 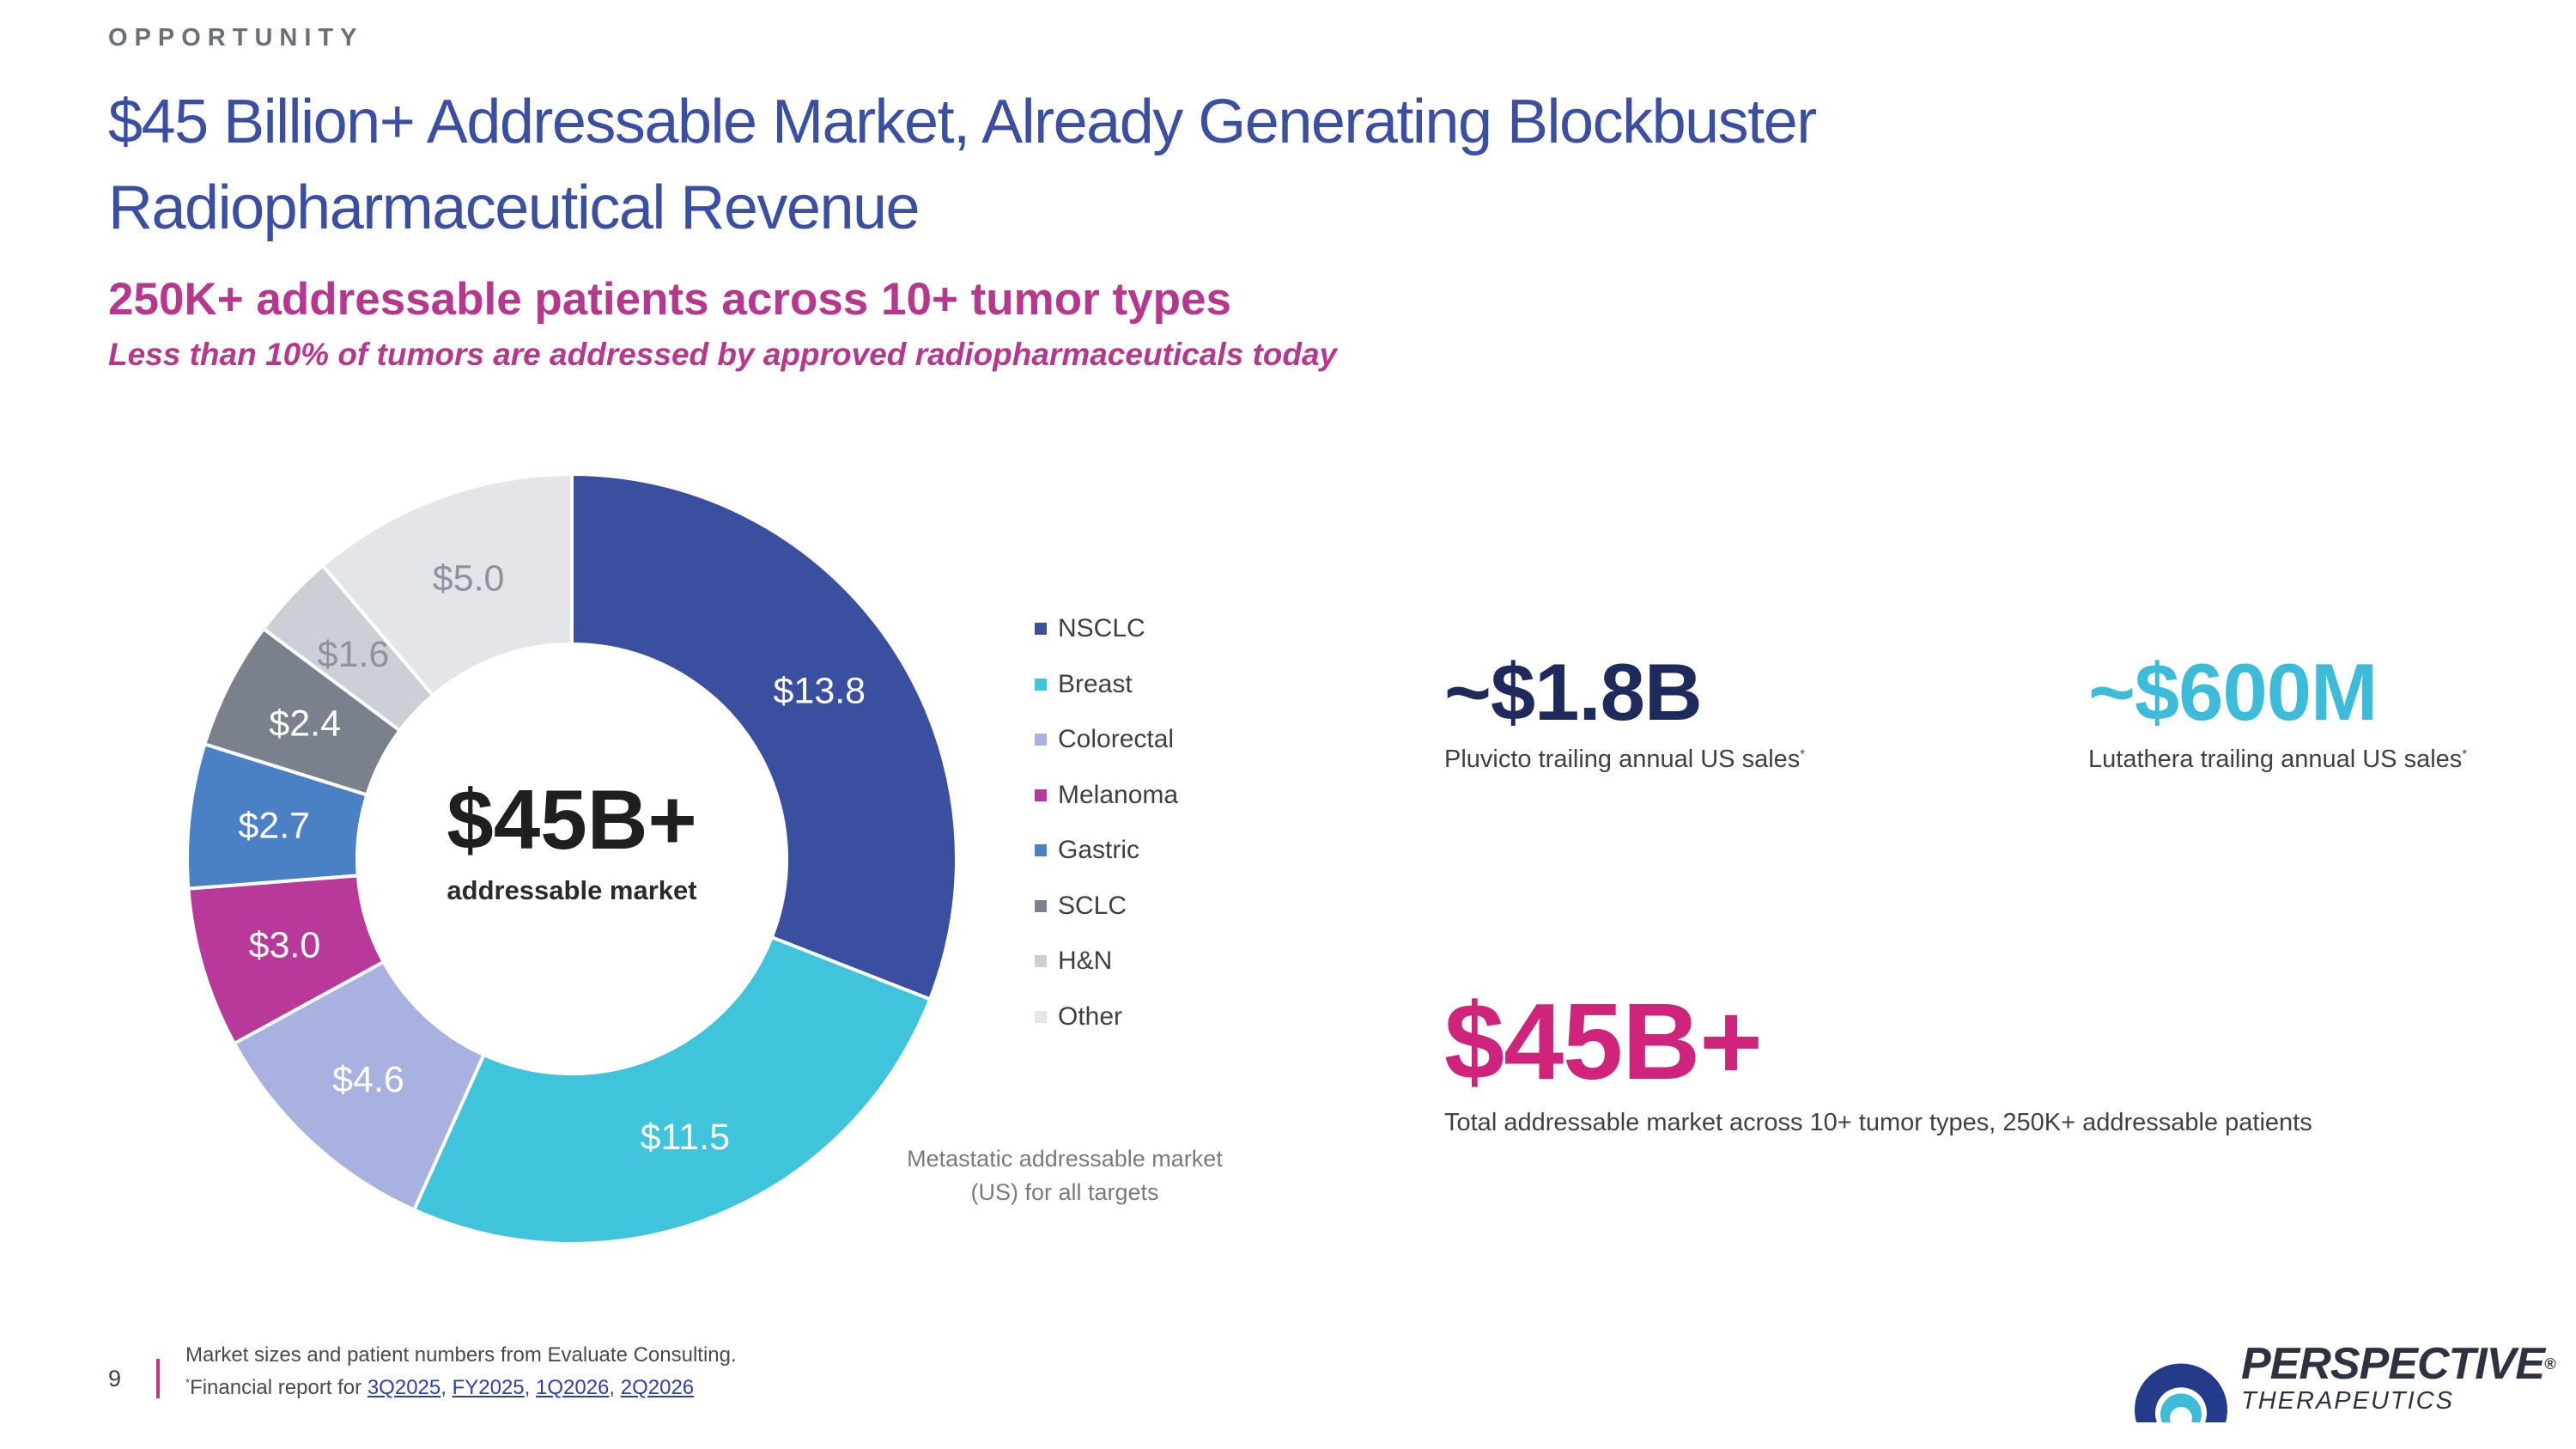 What do you see at coordinates (2347, 1401) in the screenshot?
I see `logo-subtitle: THERAPEUTICS` at bounding box center [2347, 1401].